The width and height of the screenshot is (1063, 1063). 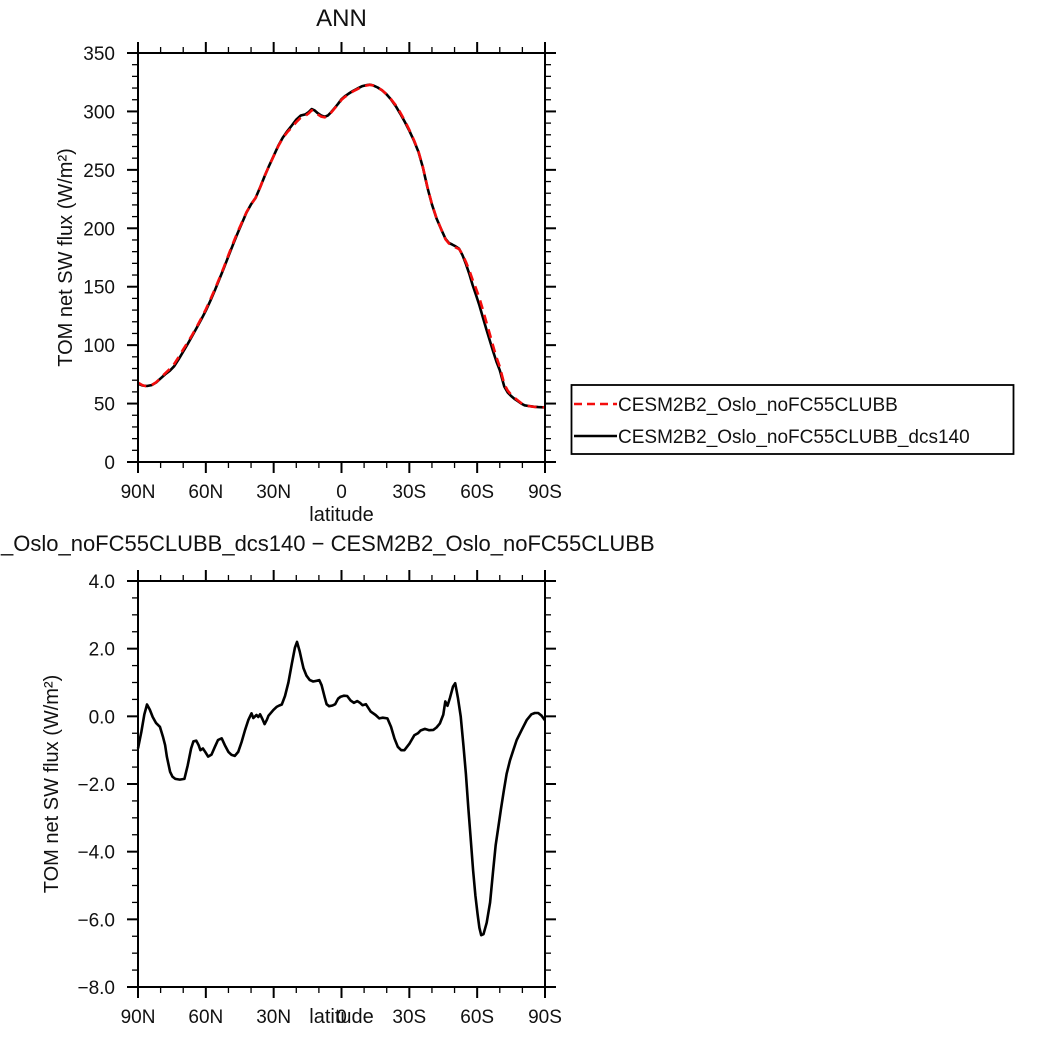 I want to click on top-plot-xlabel: latitude, so click(x=341, y=515).